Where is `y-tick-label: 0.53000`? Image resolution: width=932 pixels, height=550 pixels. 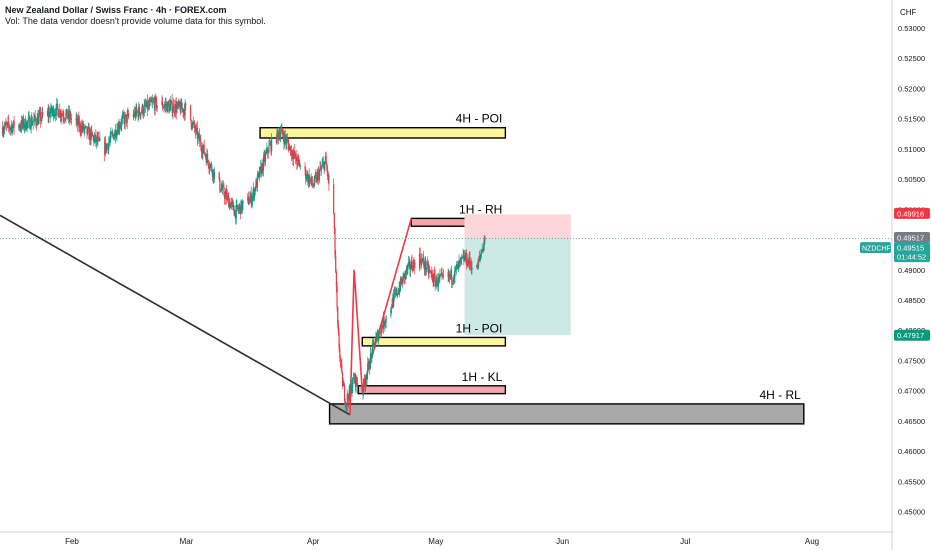 y-tick-label: 0.53000 is located at coordinates (911, 28).